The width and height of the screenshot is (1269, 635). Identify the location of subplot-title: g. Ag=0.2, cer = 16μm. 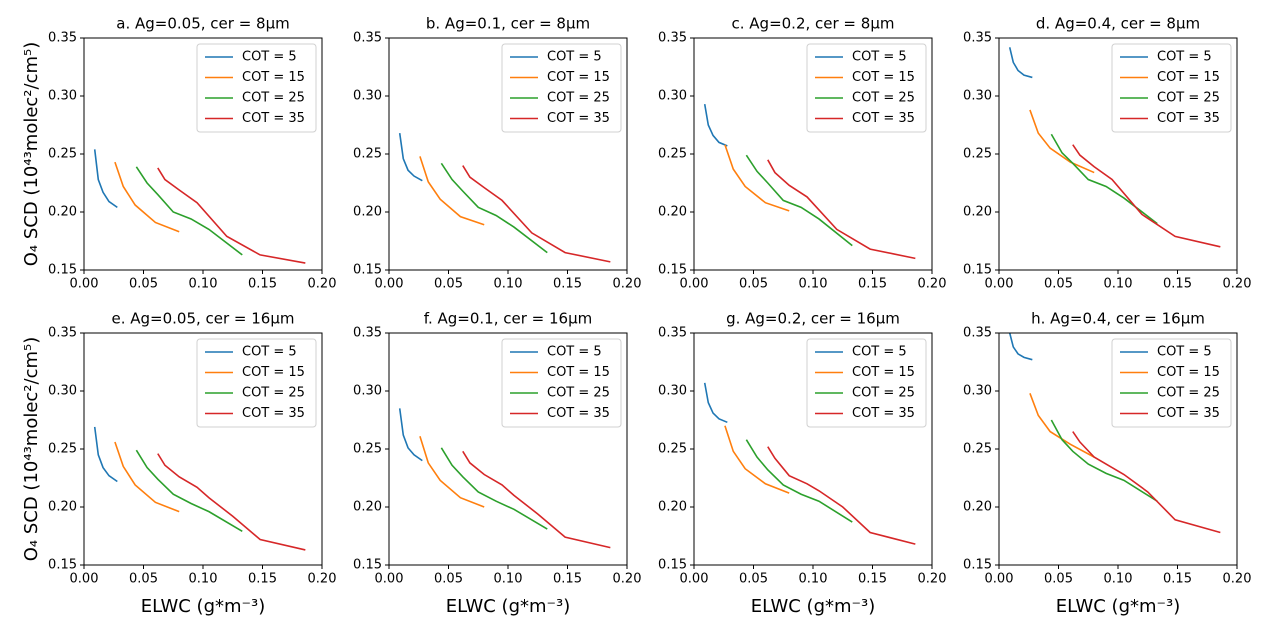
(813, 319).